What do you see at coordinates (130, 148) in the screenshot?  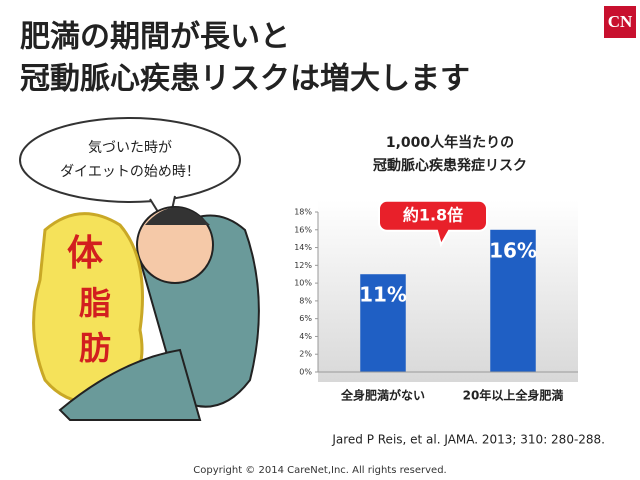 I see `bubble-text: 気づいた時が` at bounding box center [130, 148].